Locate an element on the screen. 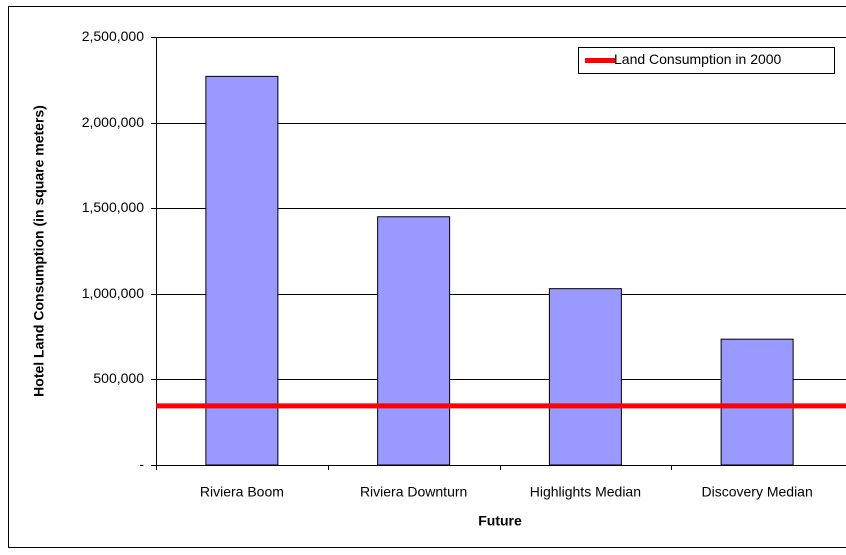  x-axis-title: Future is located at coordinates (500, 521).